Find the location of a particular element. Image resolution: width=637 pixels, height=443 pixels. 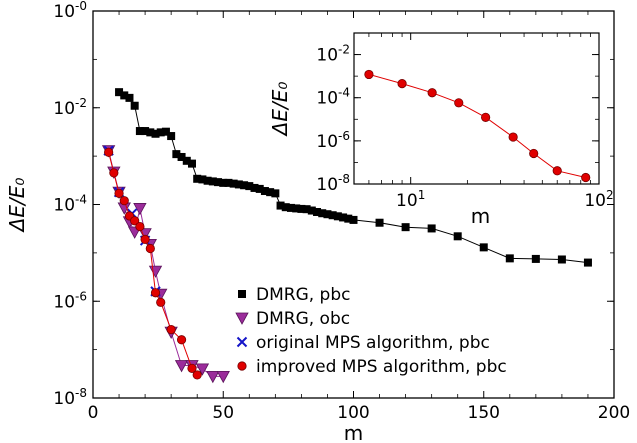

inset-y-axis-title: ΔE/E₀ is located at coordinates (280, 110).